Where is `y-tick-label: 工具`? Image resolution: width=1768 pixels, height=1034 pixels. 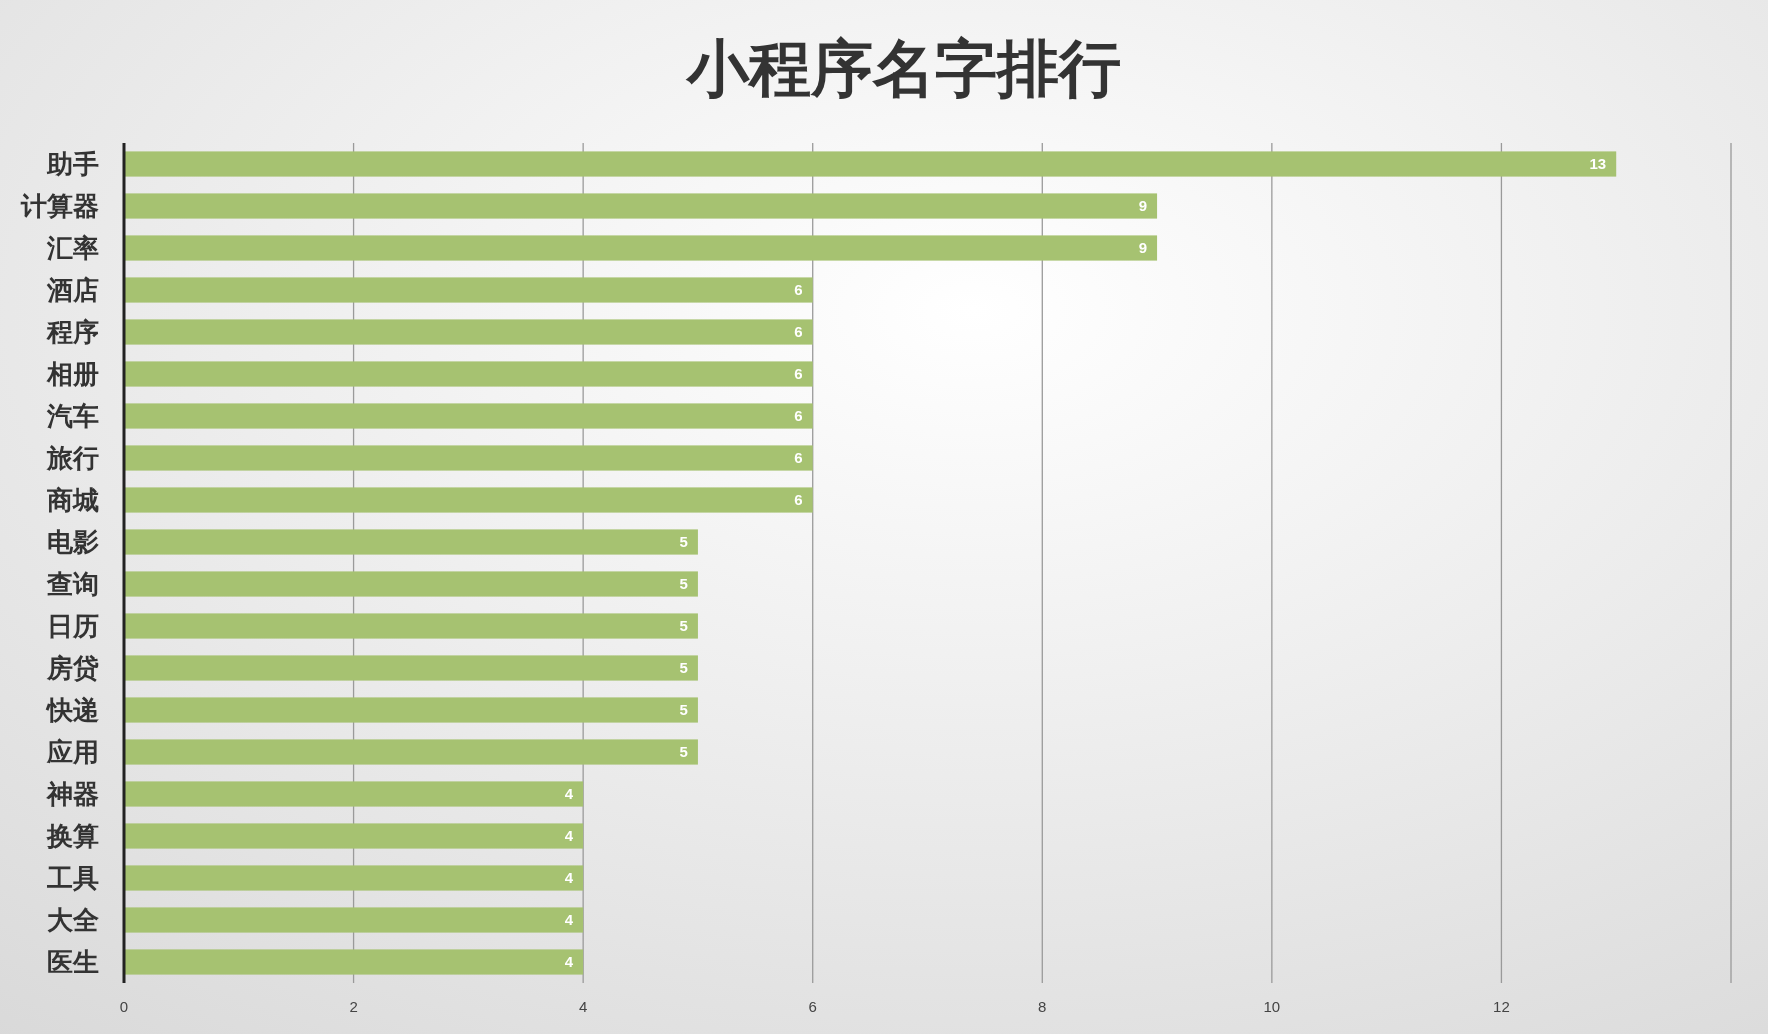
y-tick-label: 工具 is located at coordinates (72, 878).